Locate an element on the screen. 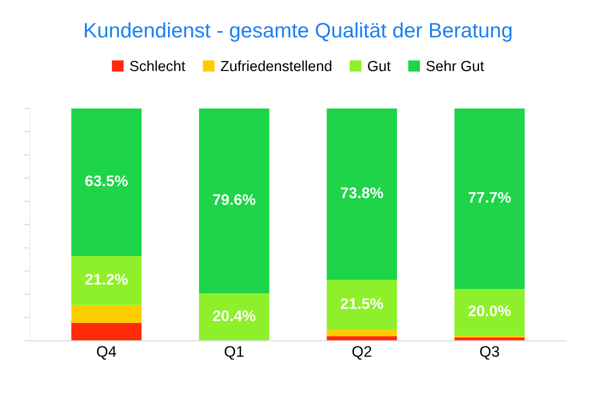 The width and height of the screenshot is (596, 394). data-label: 63.5% is located at coordinates (106, 180).